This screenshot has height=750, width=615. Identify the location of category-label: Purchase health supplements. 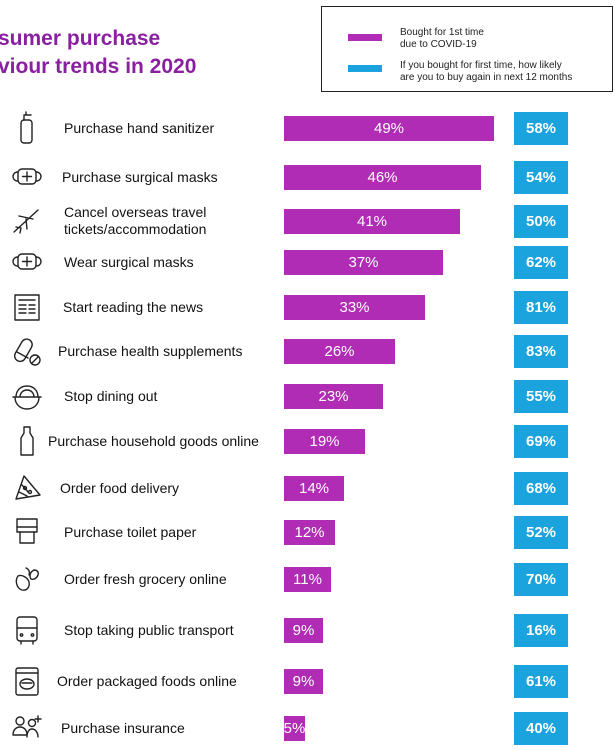
(150, 351).